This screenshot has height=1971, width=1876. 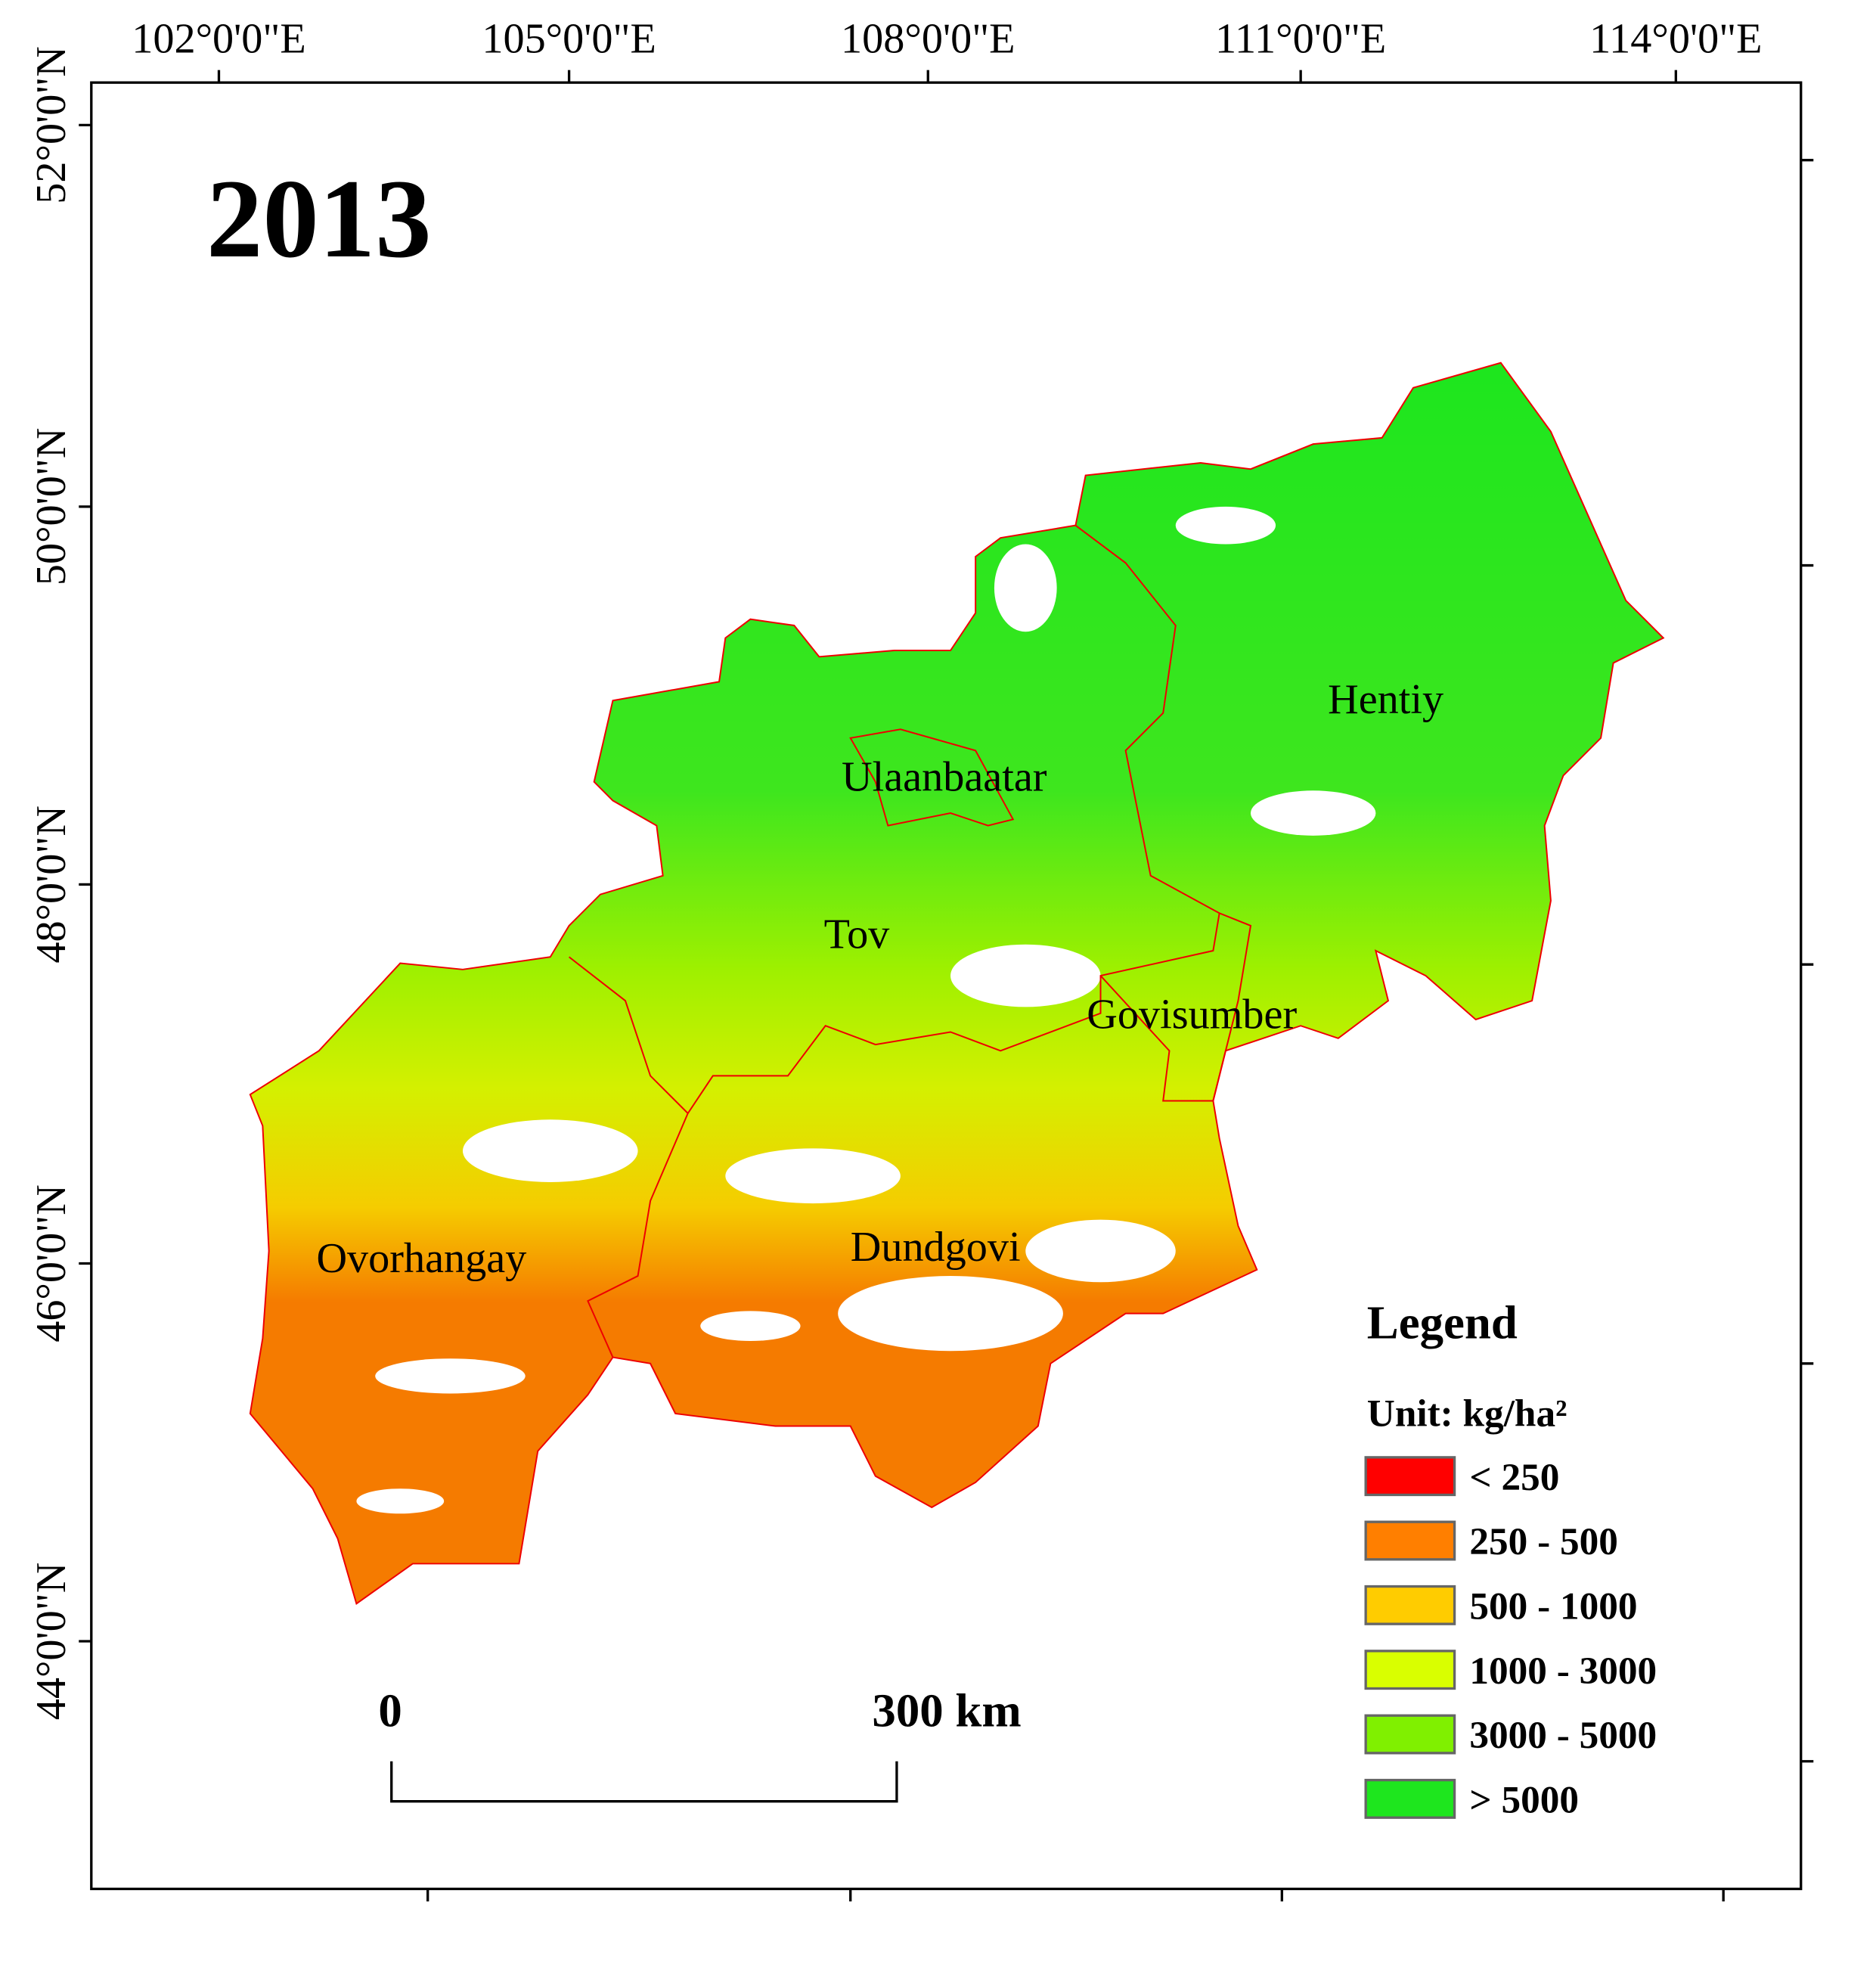 I want to click on latitude-label: 44°0'0"N, so click(x=51, y=1642).